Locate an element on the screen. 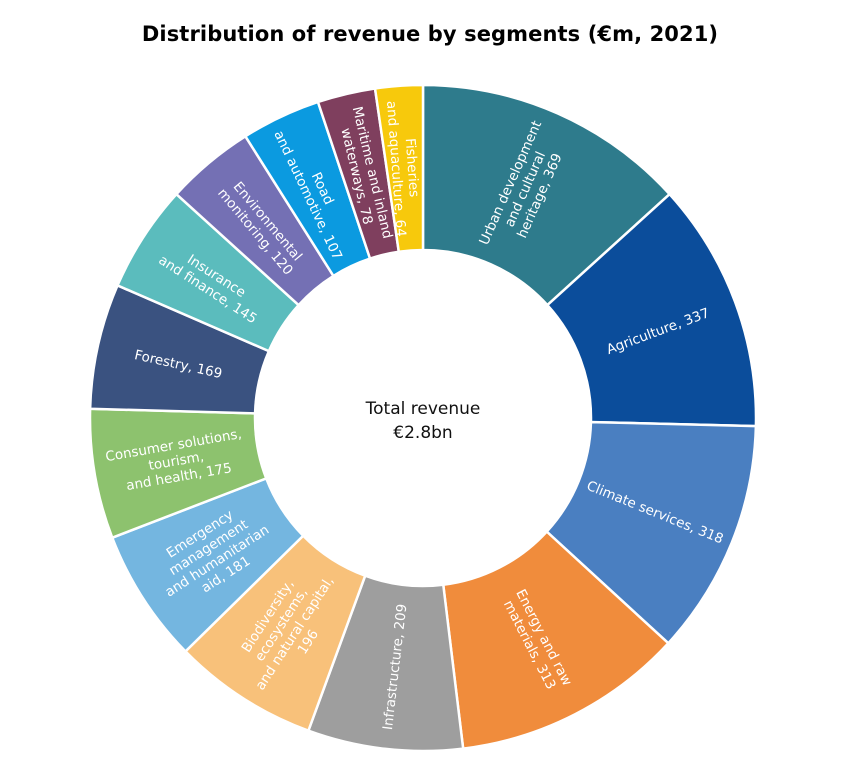 The height and width of the screenshot is (762, 860). slice-label-line: Fisheries is located at coordinates (412, 168).